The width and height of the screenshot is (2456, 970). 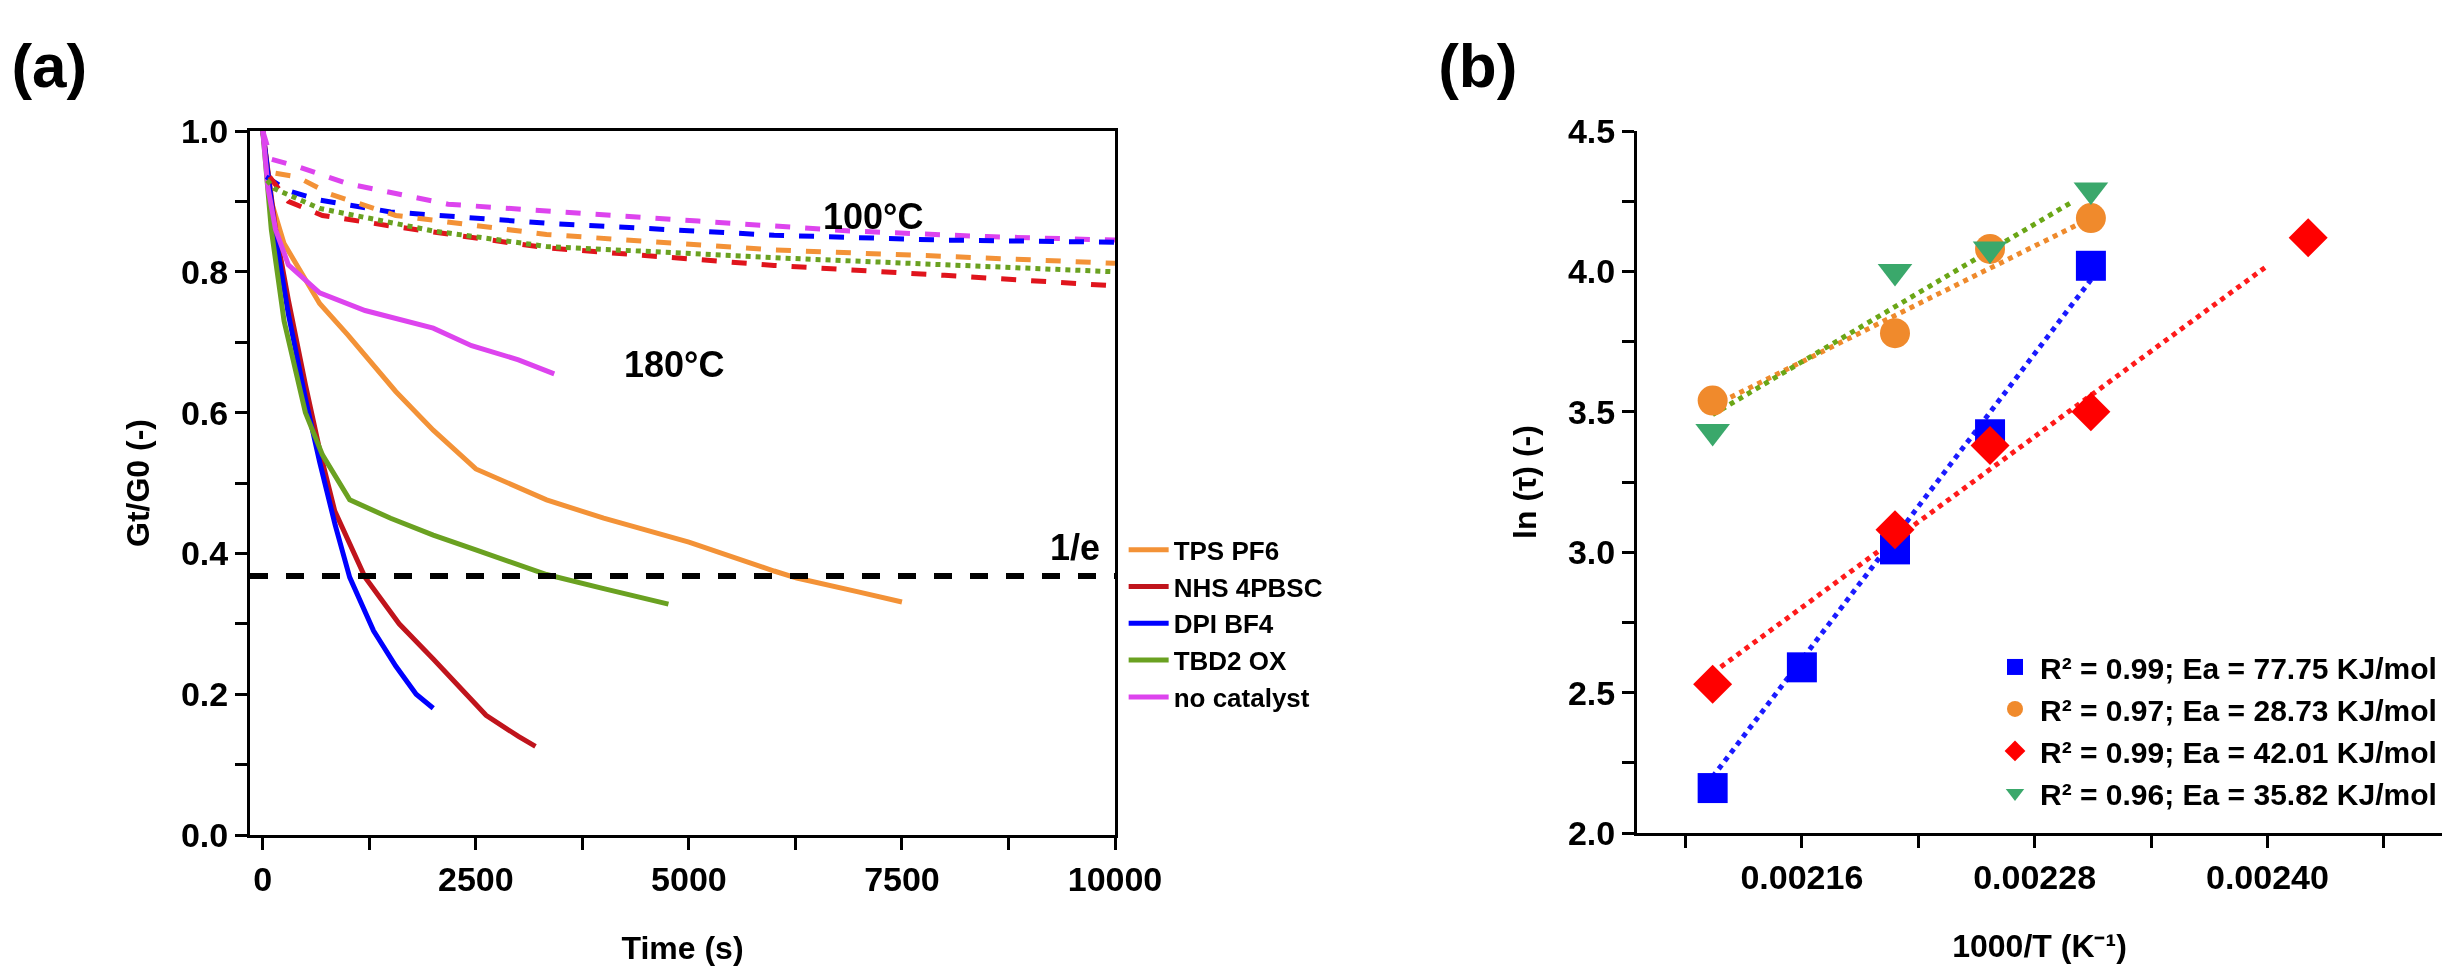 What do you see at coordinates (2238, 752) in the screenshot?
I see `legend-label: R² = 0.99; Ea = 42.01 KJ/mol` at bounding box center [2238, 752].